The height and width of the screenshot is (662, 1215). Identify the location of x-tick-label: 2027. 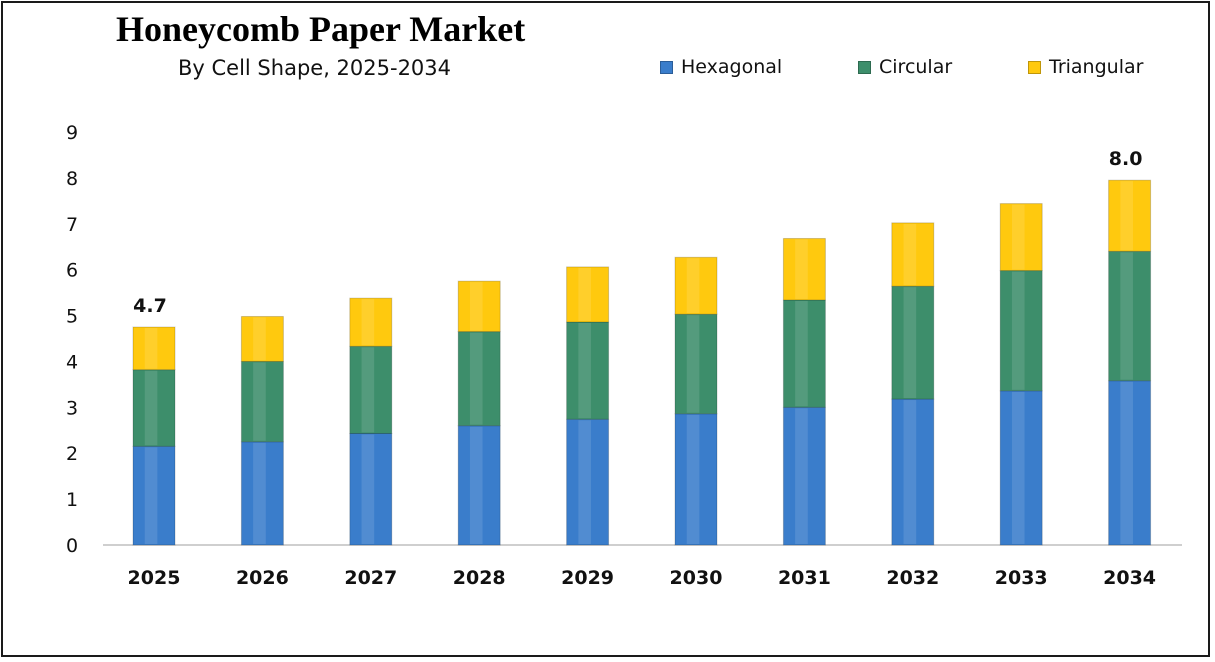
(370, 578).